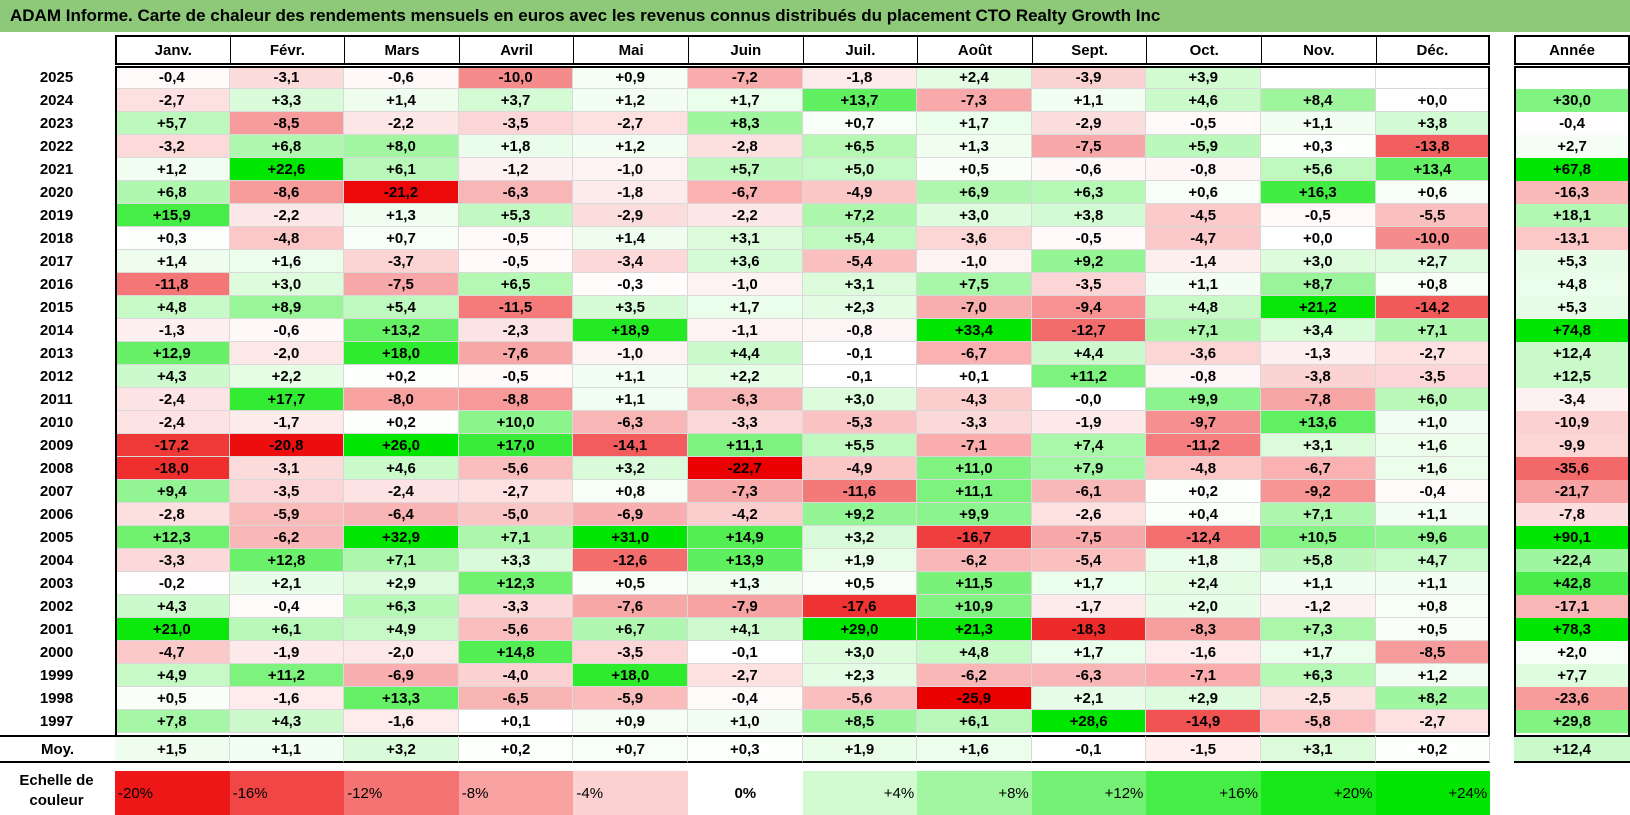 This screenshot has height=815, width=1630. Describe the element at coordinates (1572, 583) in the screenshot. I see `annual-cell: +42,8` at that location.